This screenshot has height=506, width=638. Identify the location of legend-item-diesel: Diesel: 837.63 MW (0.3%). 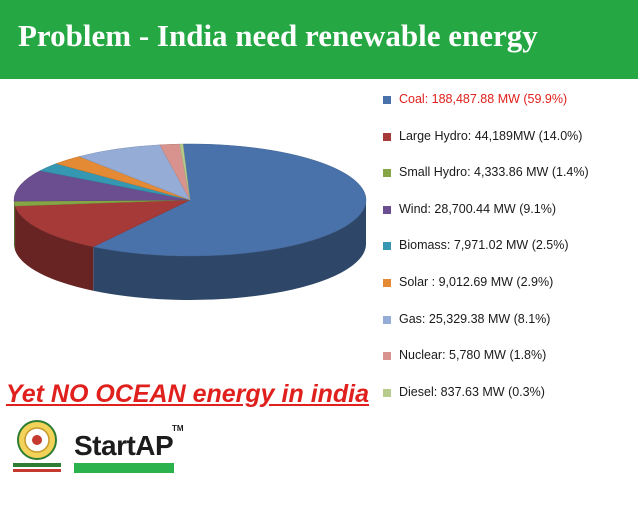
(508, 403).